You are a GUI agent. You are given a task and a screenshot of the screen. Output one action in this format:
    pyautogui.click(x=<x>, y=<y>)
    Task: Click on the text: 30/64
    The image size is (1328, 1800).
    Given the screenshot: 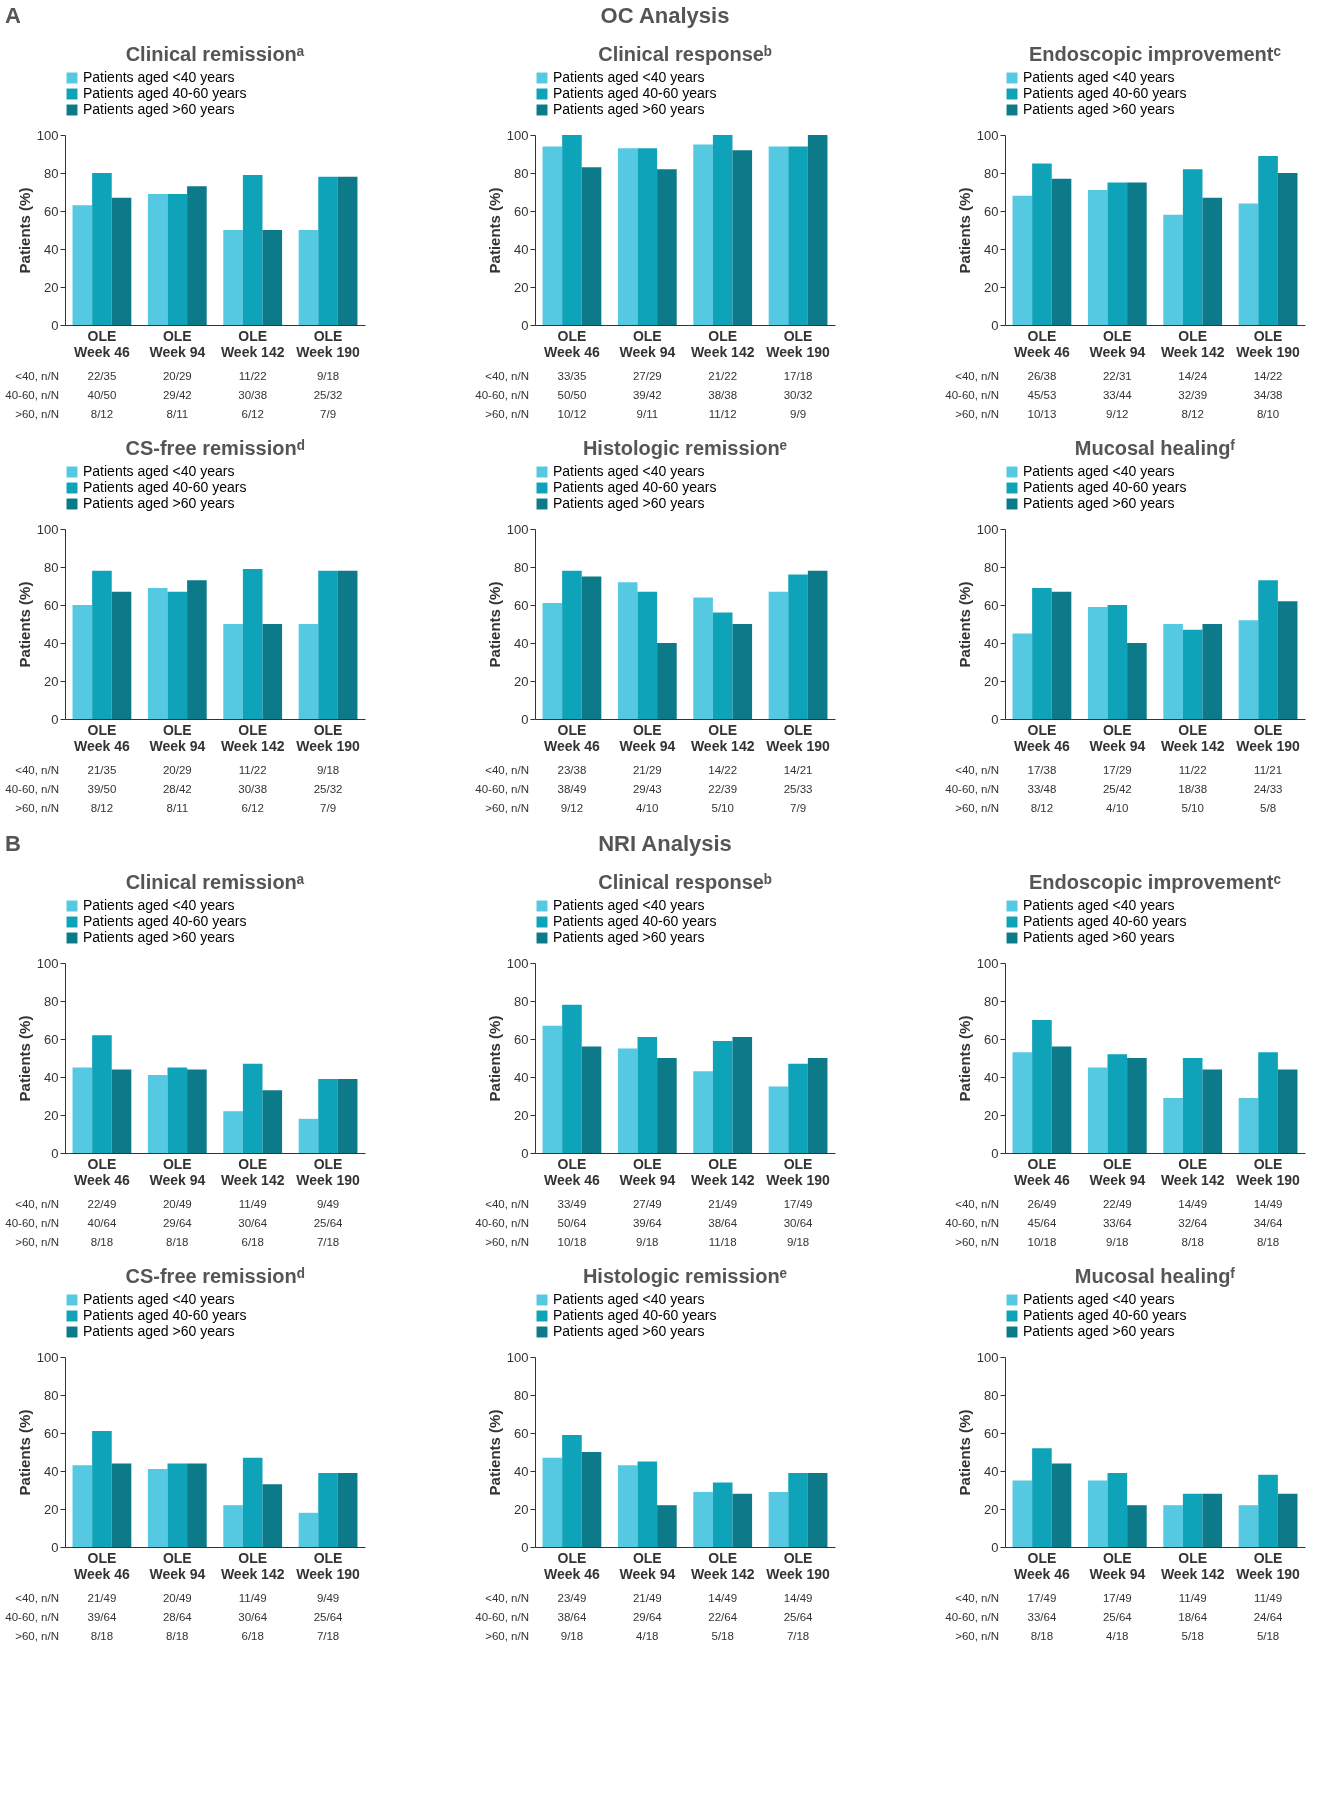 What is the action you would take?
    pyautogui.click(x=253, y=1223)
    